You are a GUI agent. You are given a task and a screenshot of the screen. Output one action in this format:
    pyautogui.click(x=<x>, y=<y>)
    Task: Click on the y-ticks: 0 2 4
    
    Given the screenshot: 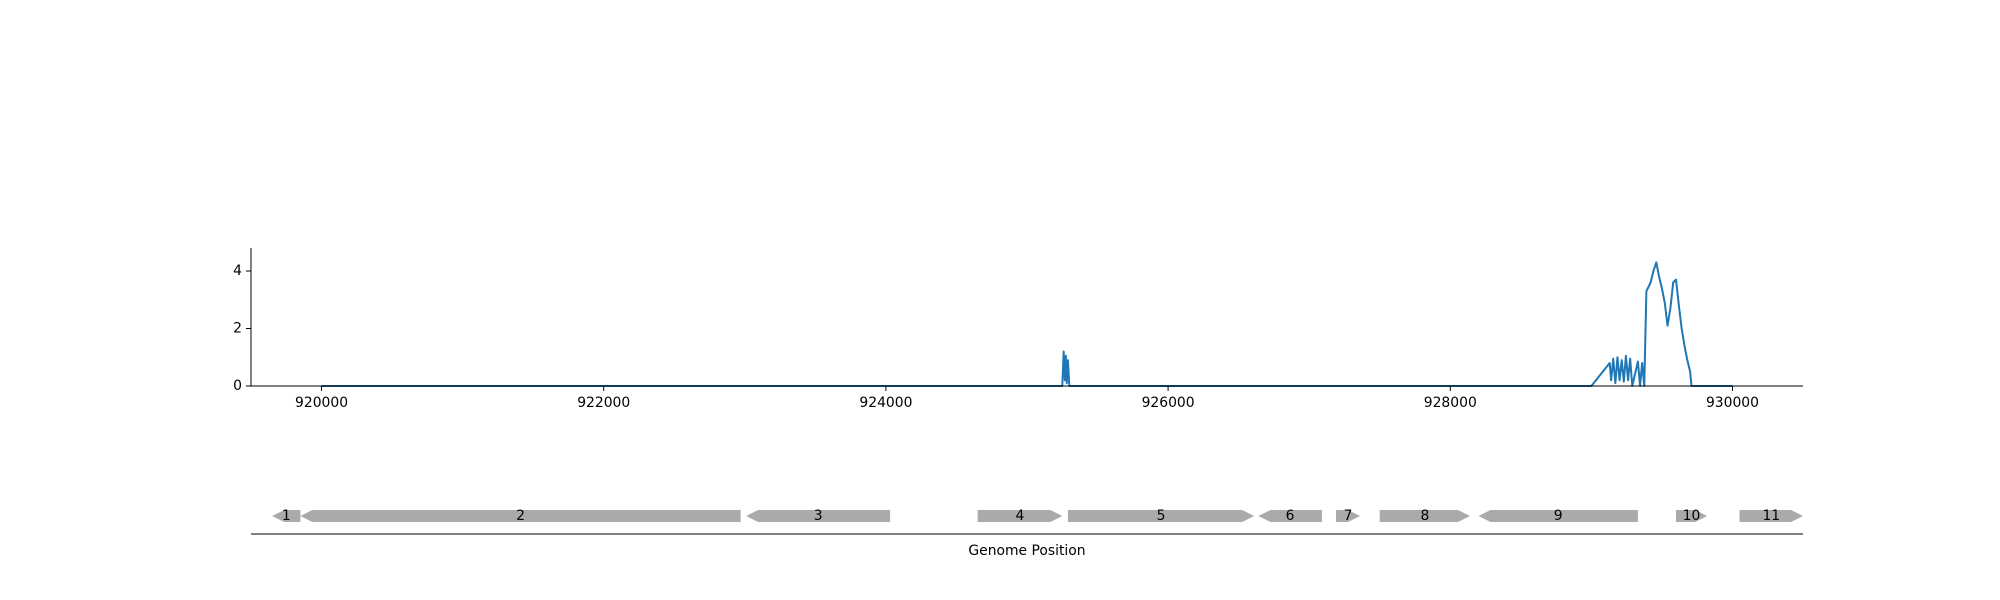 What is the action you would take?
    pyautogui.click(x=242, y=328)
    